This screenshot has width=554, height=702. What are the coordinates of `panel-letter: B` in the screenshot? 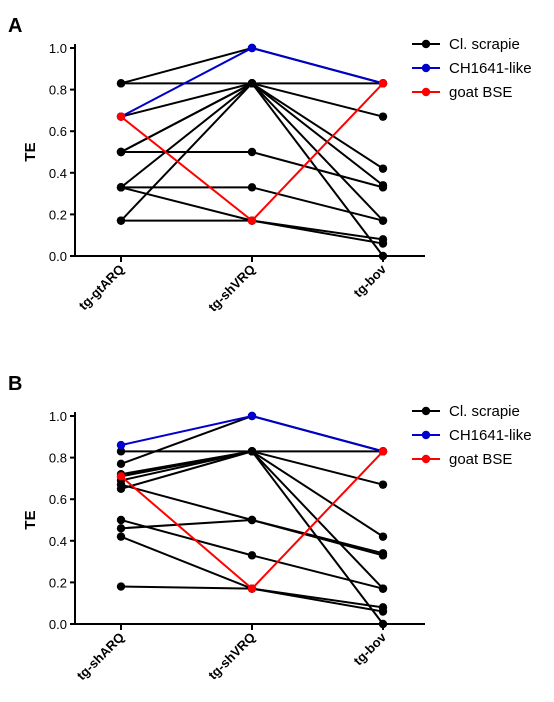 It's located at (15, 384).